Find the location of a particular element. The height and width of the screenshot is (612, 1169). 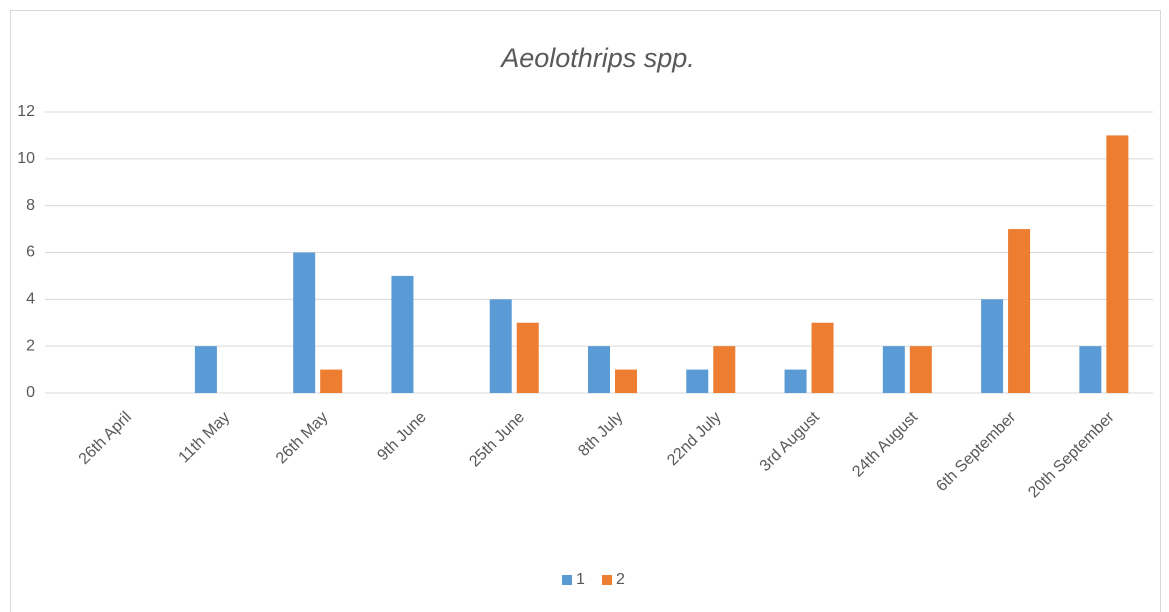

legend-label: 2 is located at coordinates (620, 579).